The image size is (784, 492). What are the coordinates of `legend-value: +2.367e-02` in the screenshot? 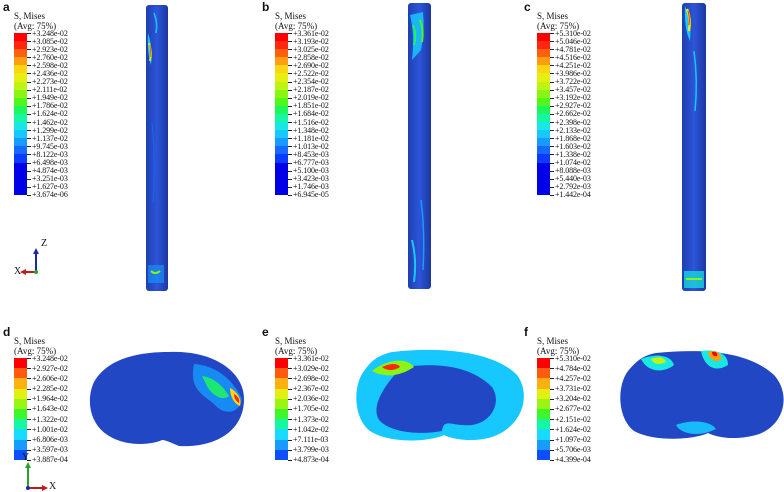 It's located at (311, 389).